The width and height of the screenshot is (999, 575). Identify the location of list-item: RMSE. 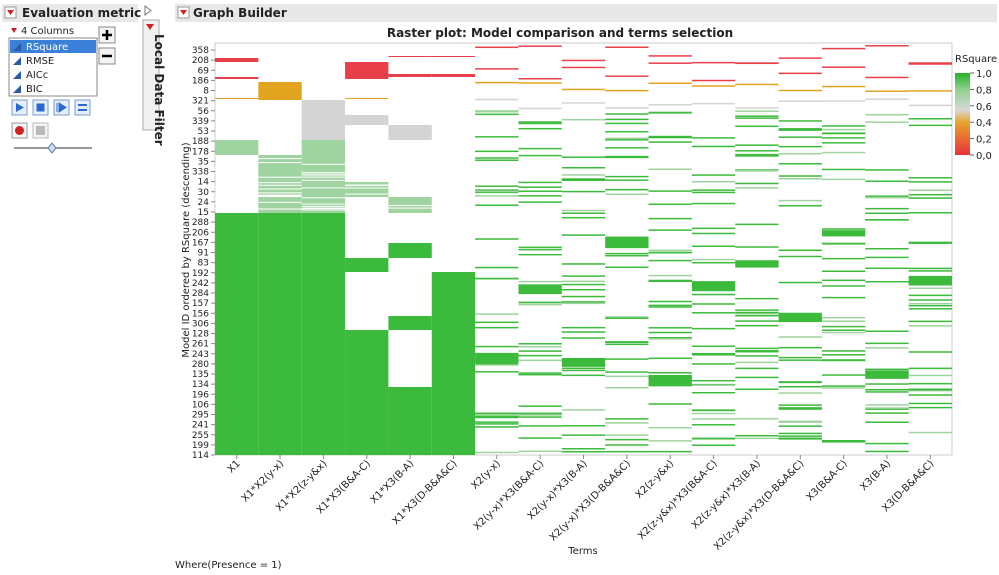
(40, 61).